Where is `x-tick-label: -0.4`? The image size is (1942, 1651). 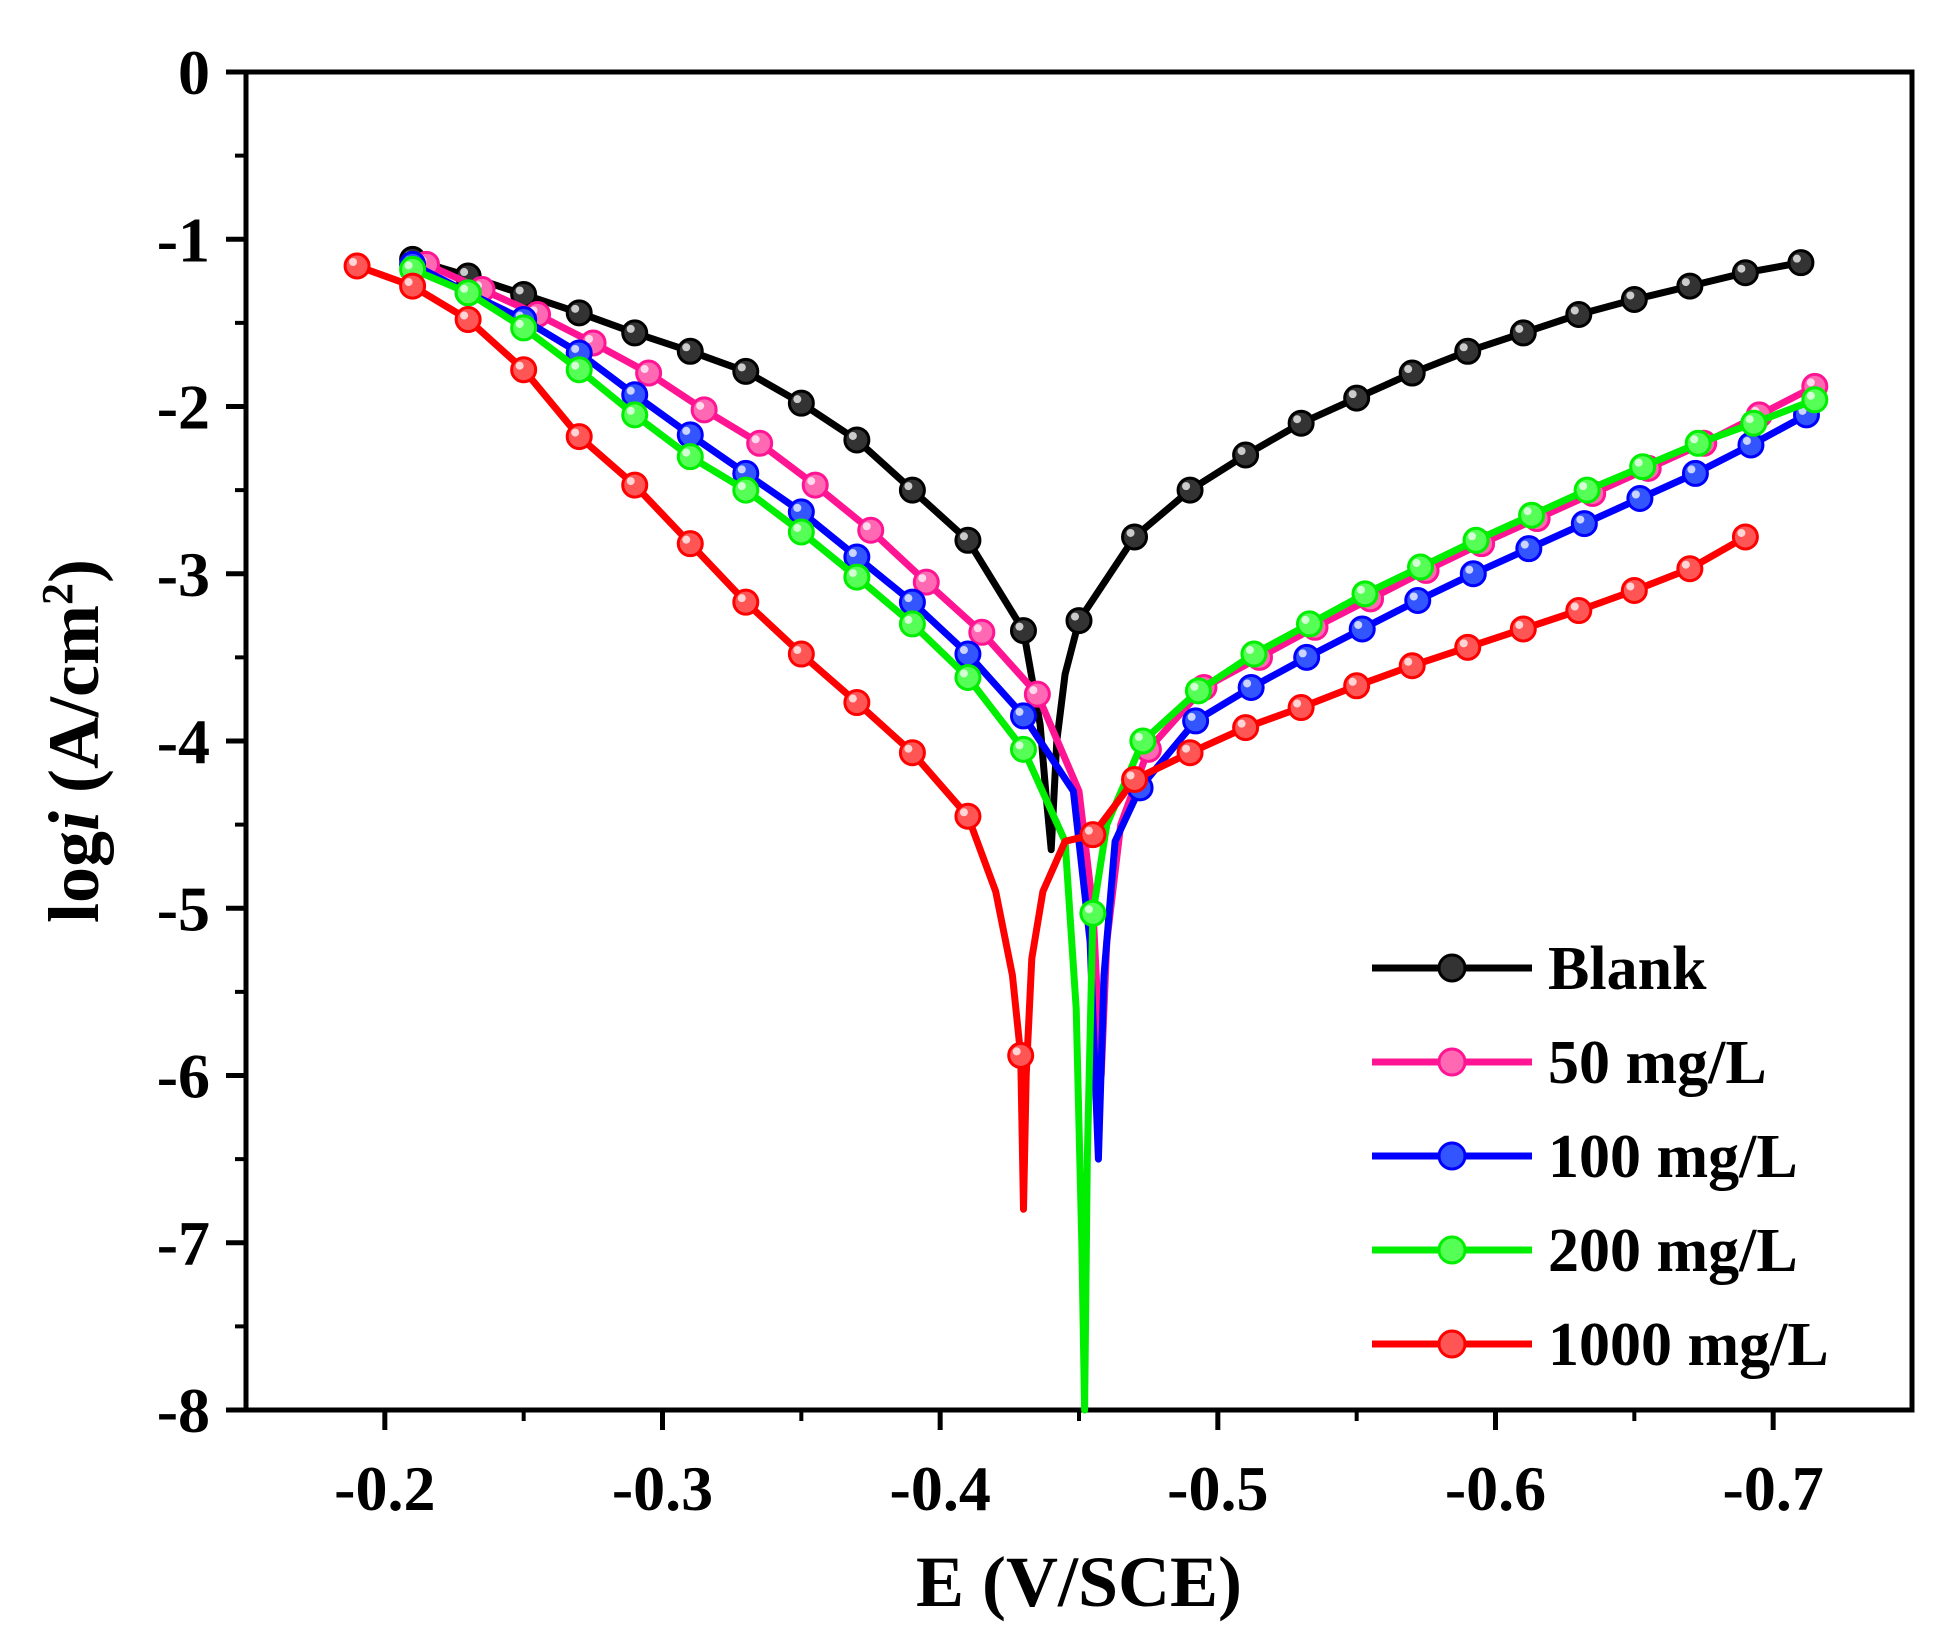
x-tick-label: -0.4 is located at coordinates (940, 1488).